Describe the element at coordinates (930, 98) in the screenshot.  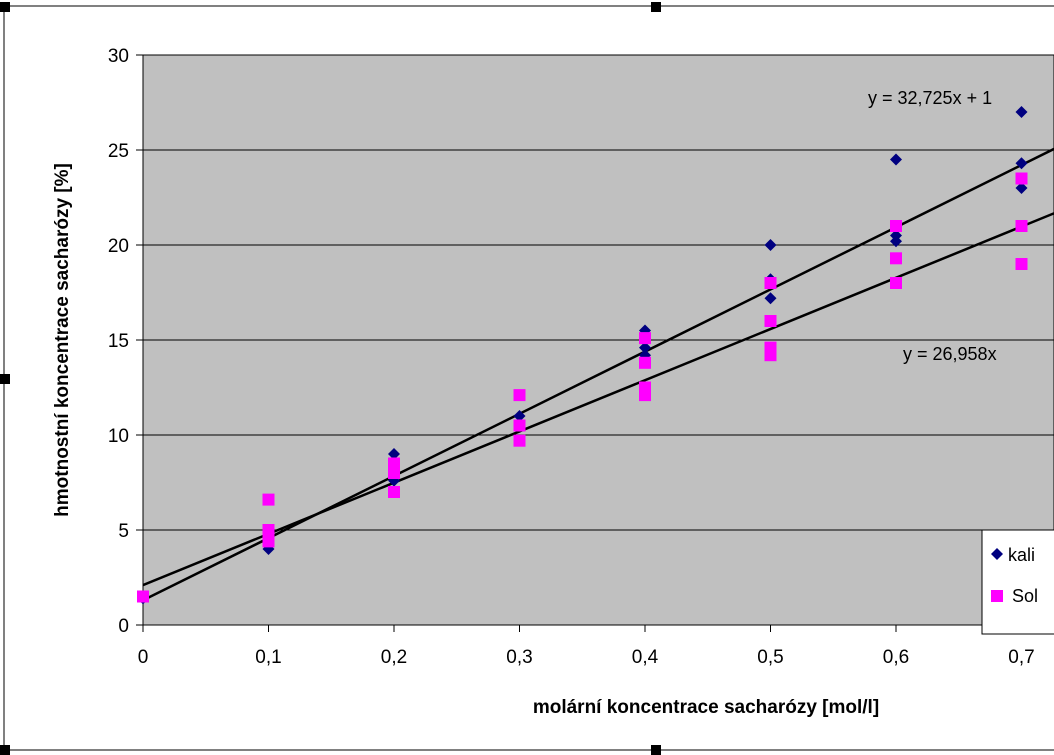
I see `trendline-equation-kali: y = 32,725x + 1` at that location.